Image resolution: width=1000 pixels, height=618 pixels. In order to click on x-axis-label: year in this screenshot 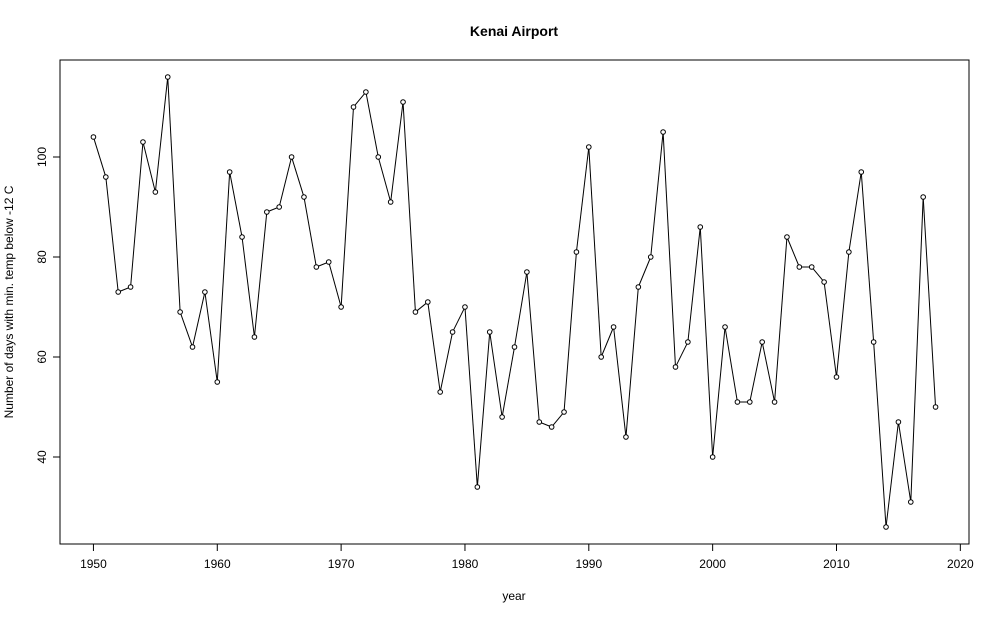, I will do `click(513, 596)`.